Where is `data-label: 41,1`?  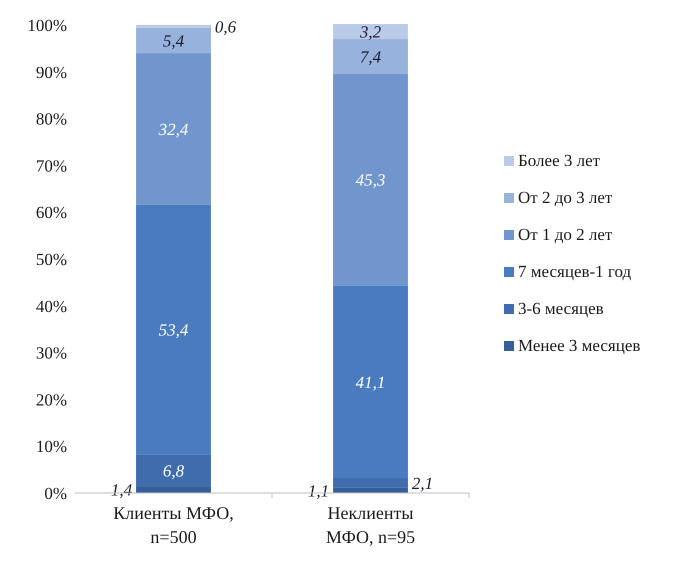 data-label: 41,1 is located at coordinates (371, 382).